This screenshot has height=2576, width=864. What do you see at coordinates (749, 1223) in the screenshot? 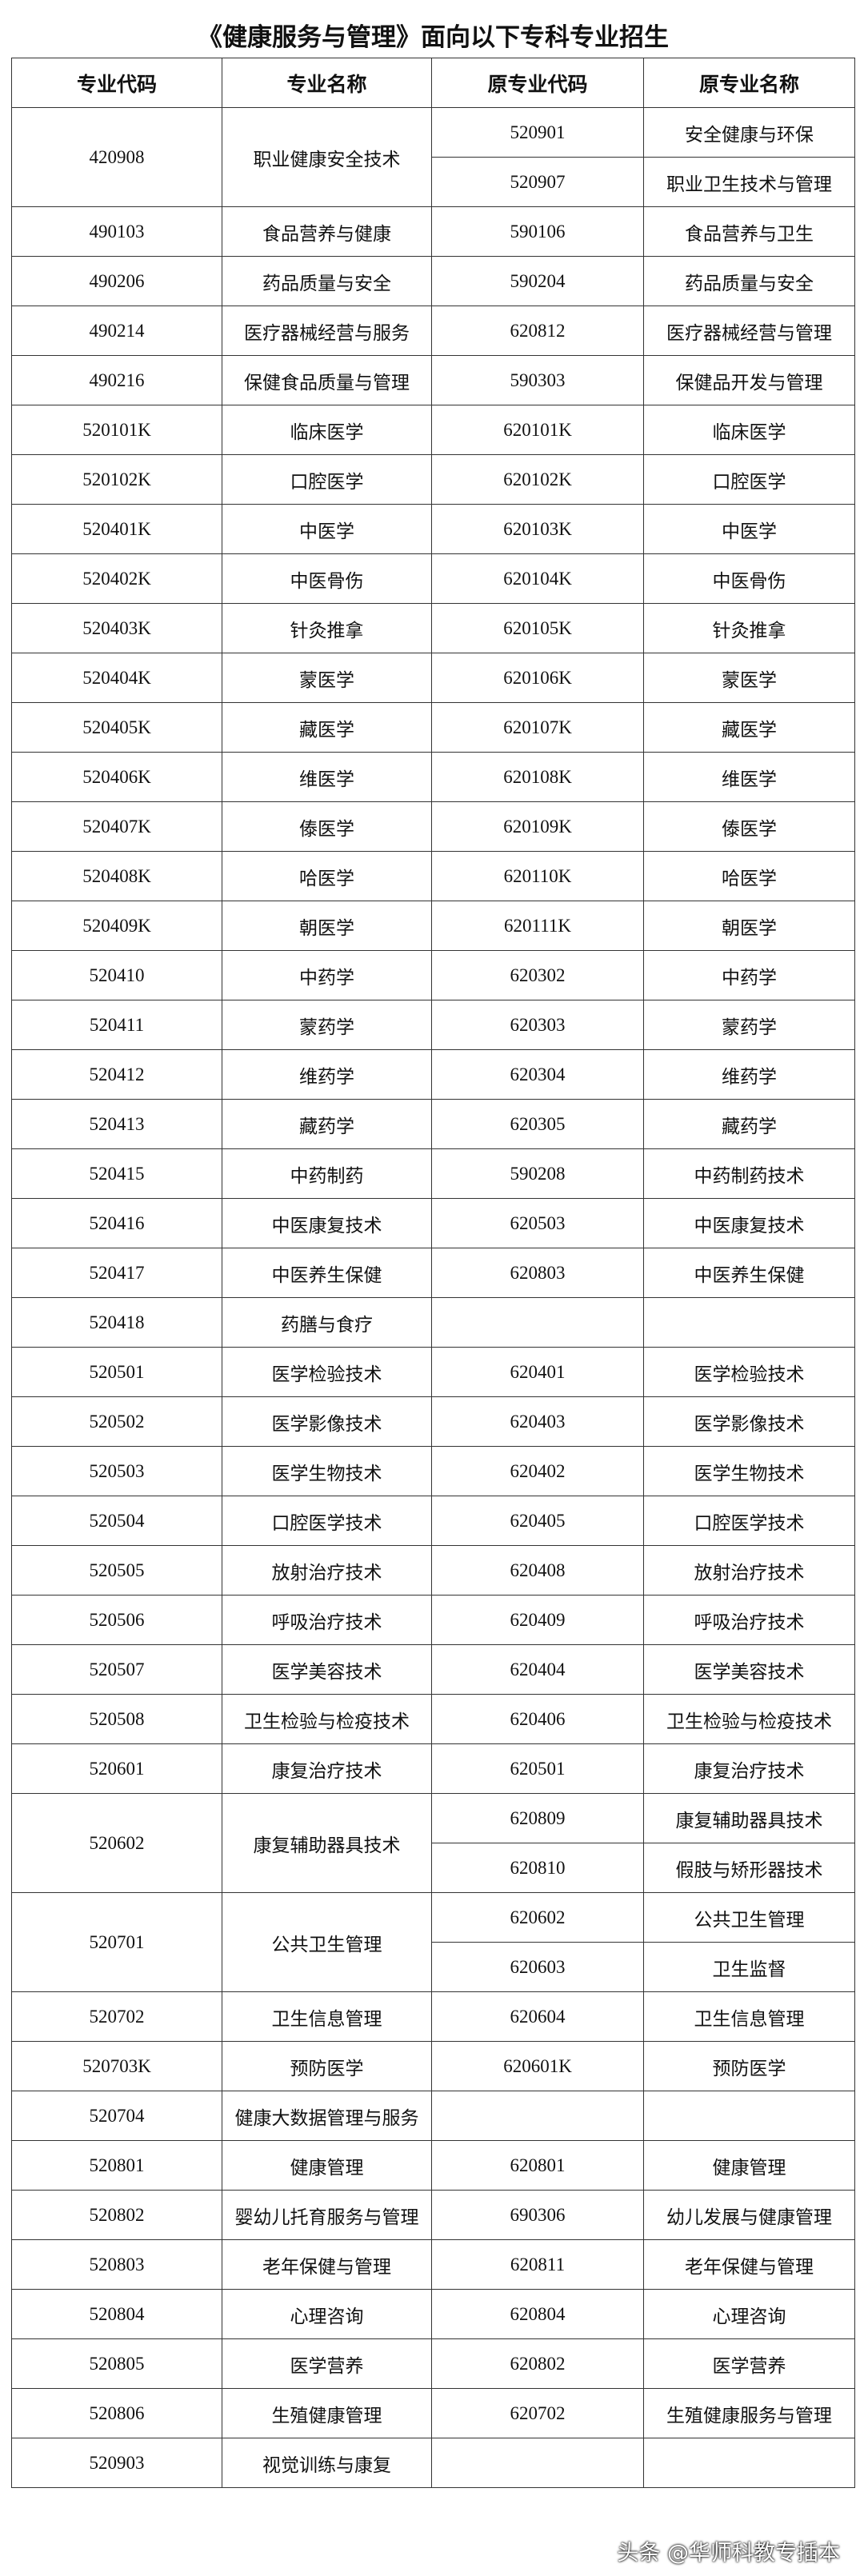
I see `orig-name-cell: 中医康复技术` at bounding box center [749, 1223].